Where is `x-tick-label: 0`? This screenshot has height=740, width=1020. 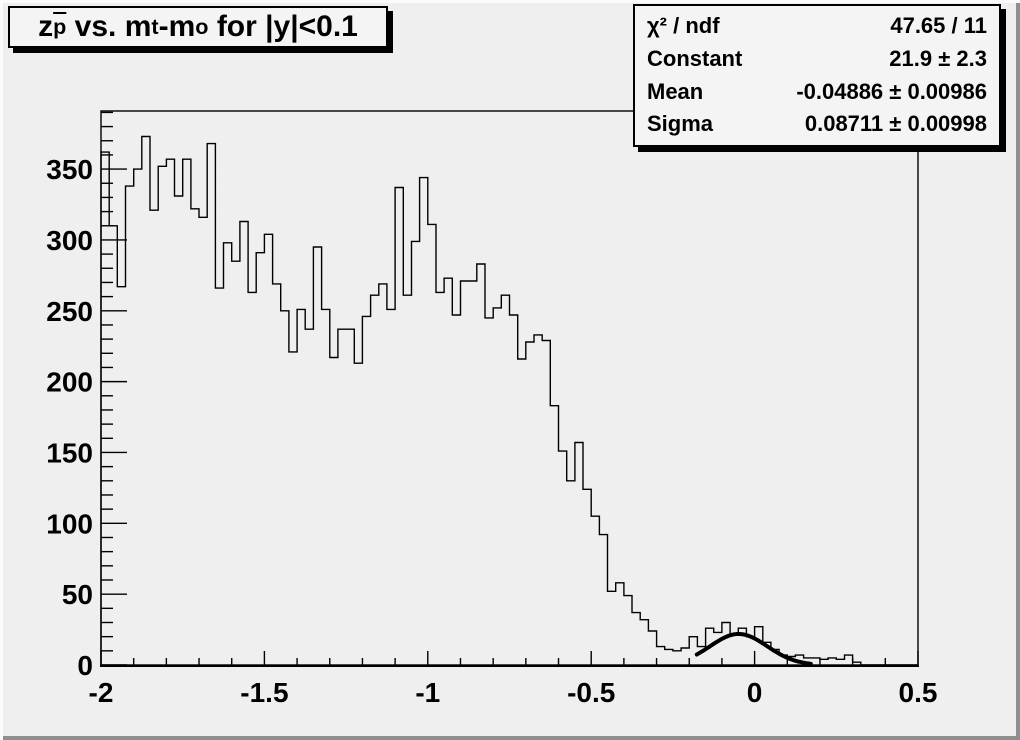 x-tick-label: 0 is located at coordinates (755, 692).